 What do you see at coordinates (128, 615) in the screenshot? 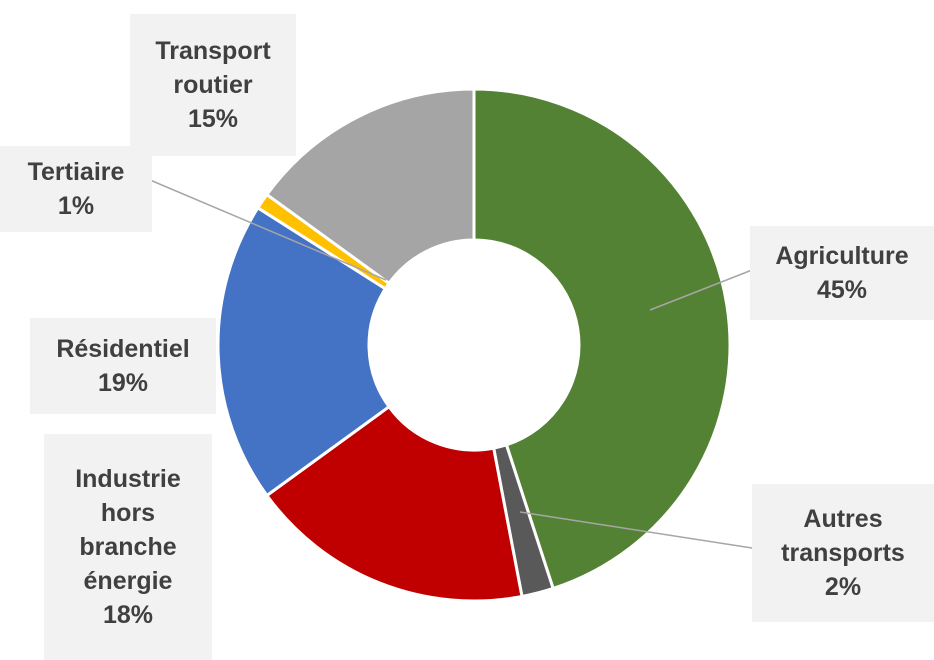
I see `value-label: 18%` at bounding box center [128, 615].